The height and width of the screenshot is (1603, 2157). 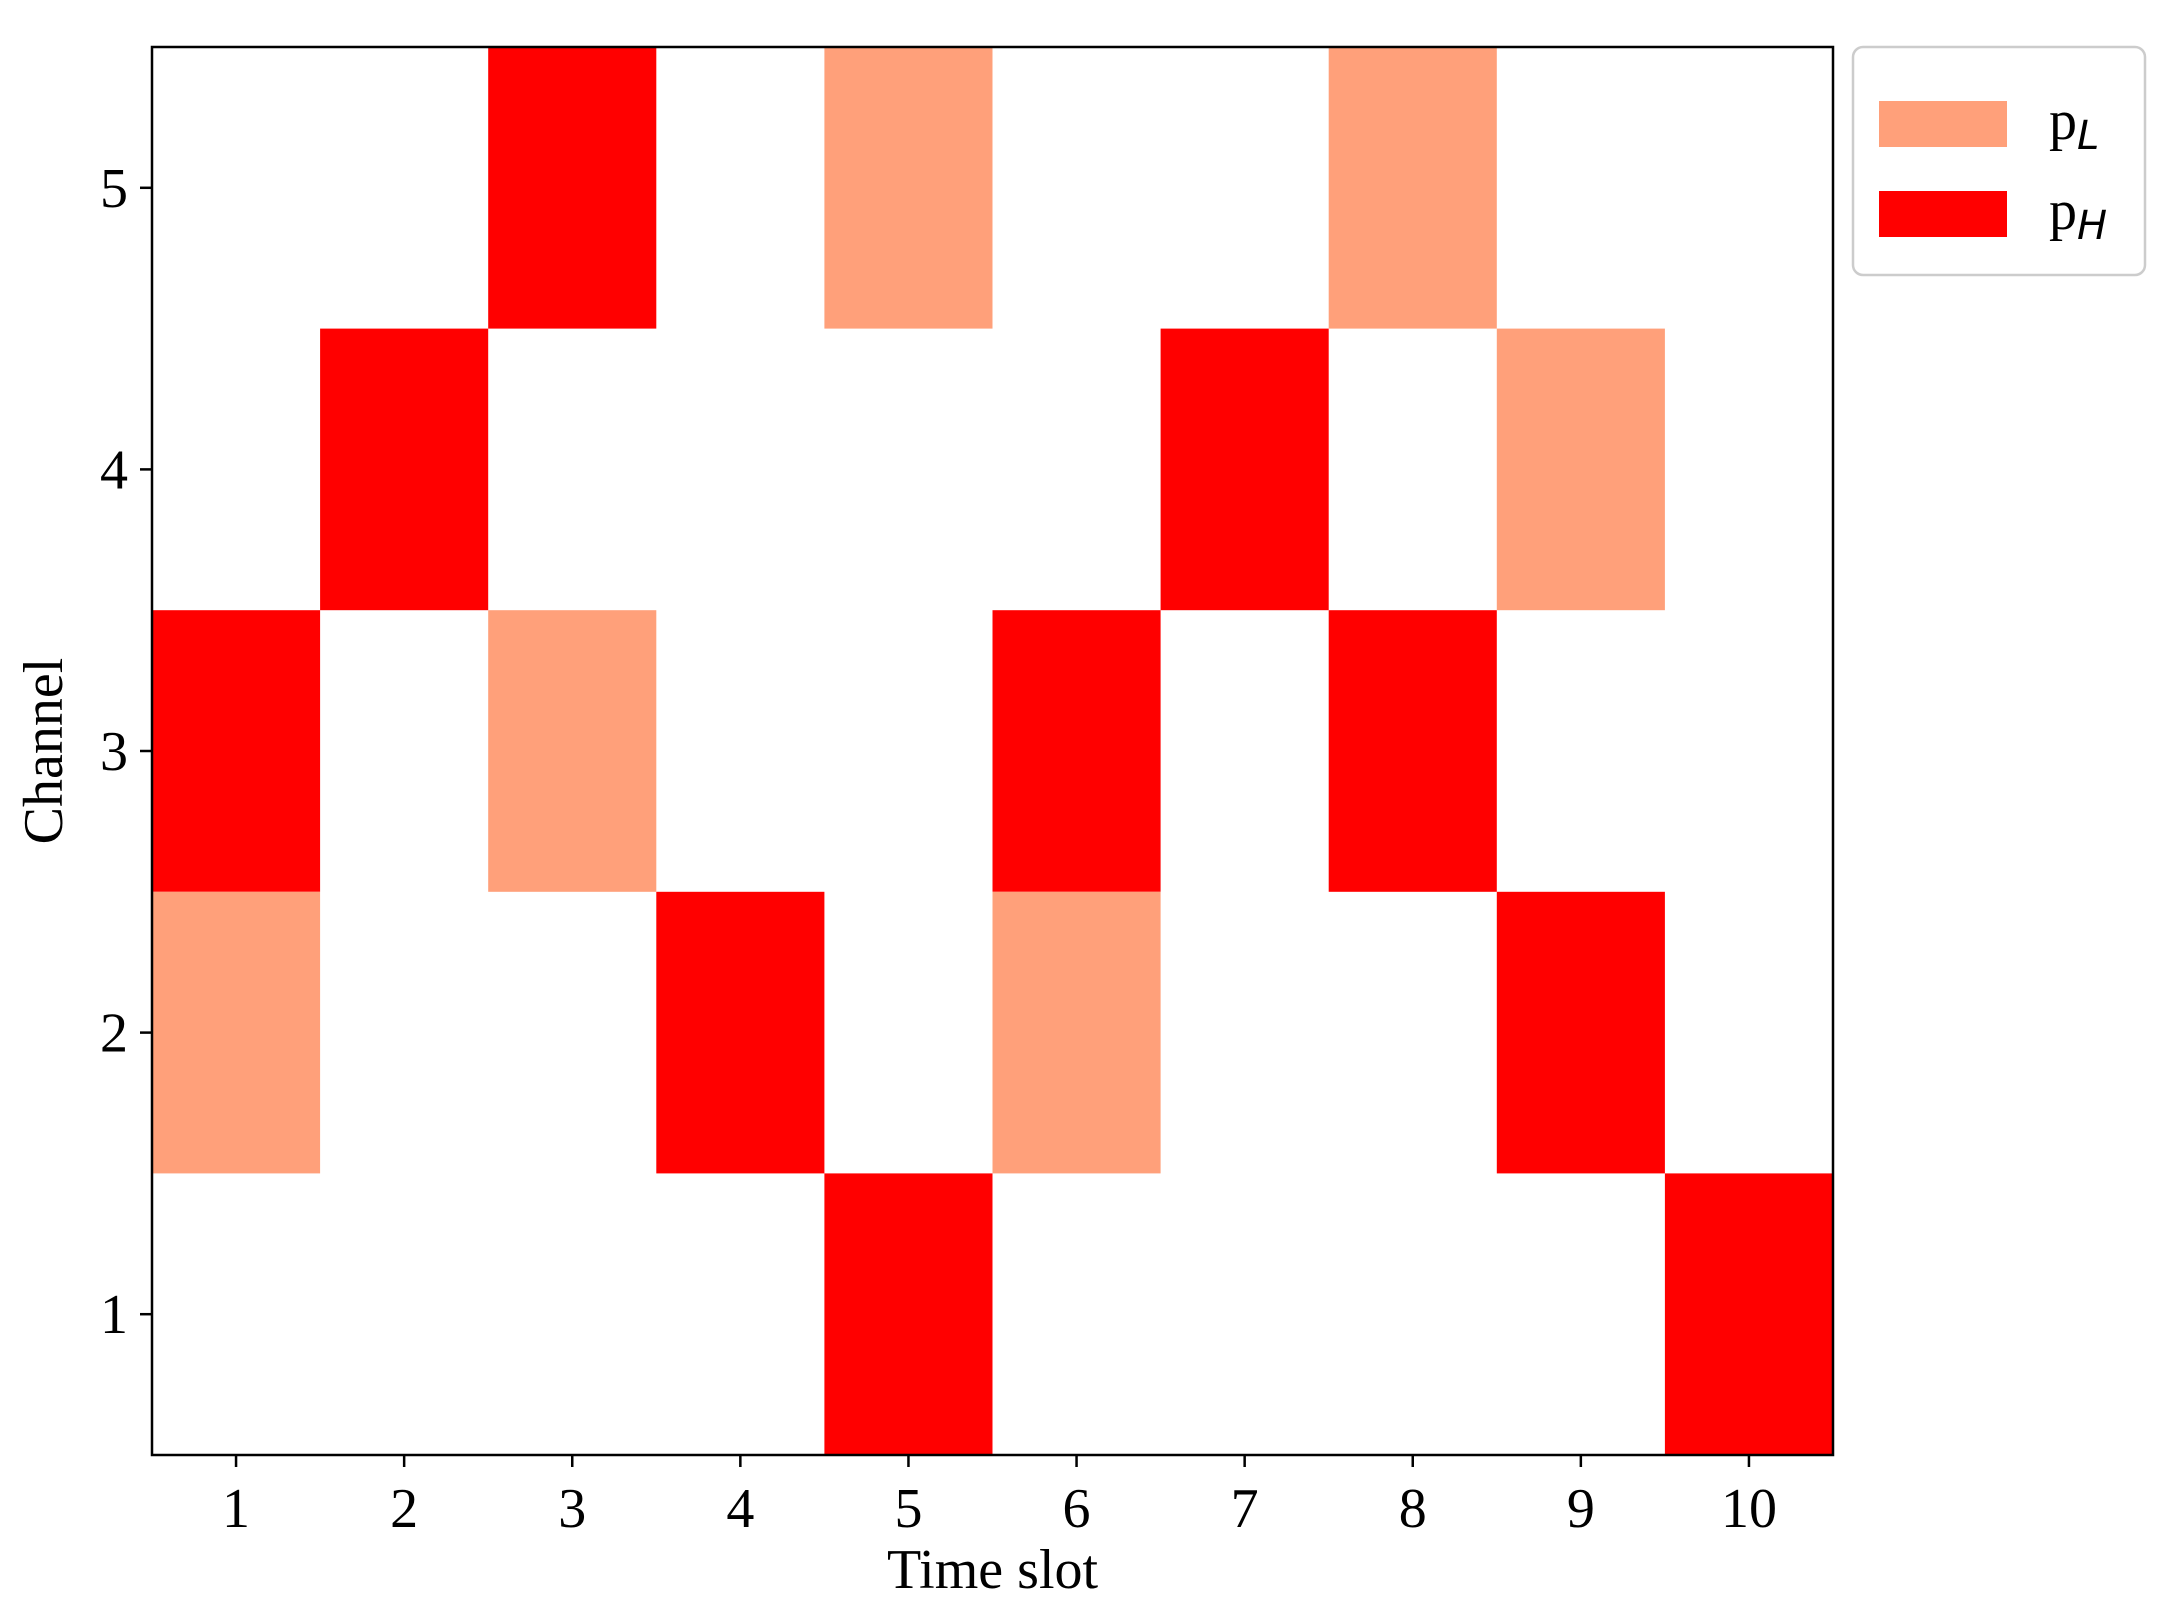 I want to click on x-axis-label: Time slot, so click(x=993, y=1570).